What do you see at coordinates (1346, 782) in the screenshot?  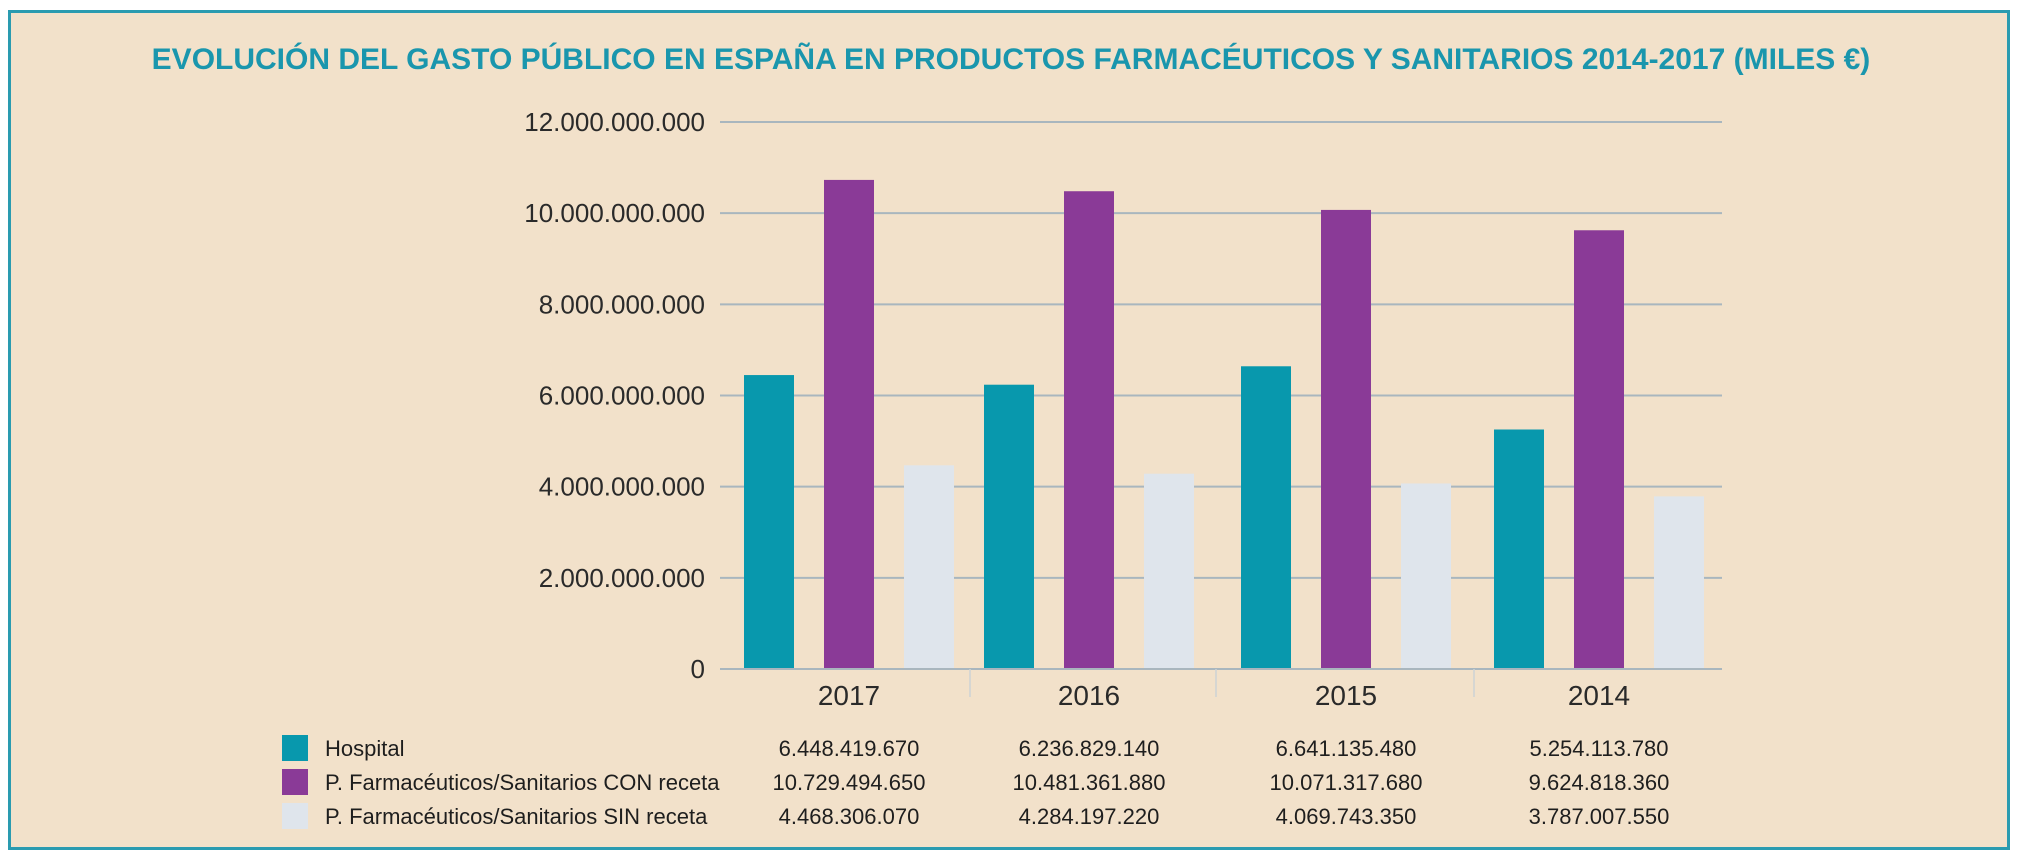 I see `table-value: 10.071.317.680` at bounding box center [1346, 782].